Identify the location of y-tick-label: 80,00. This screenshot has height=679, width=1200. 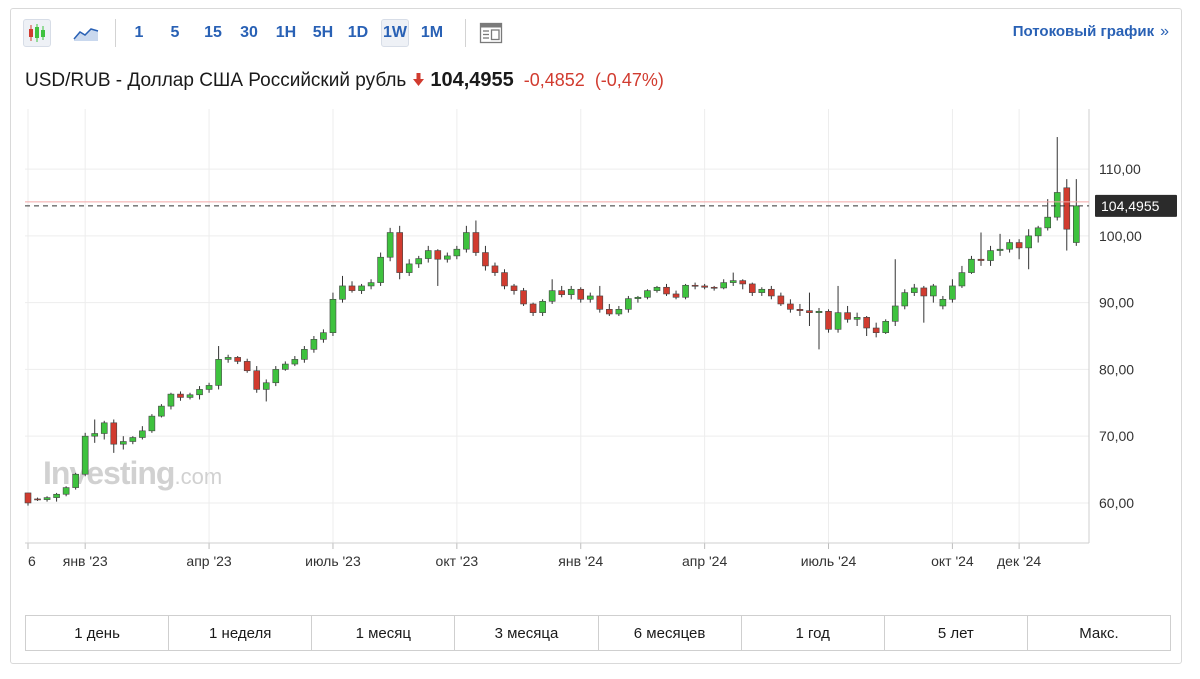
(1116, 369).